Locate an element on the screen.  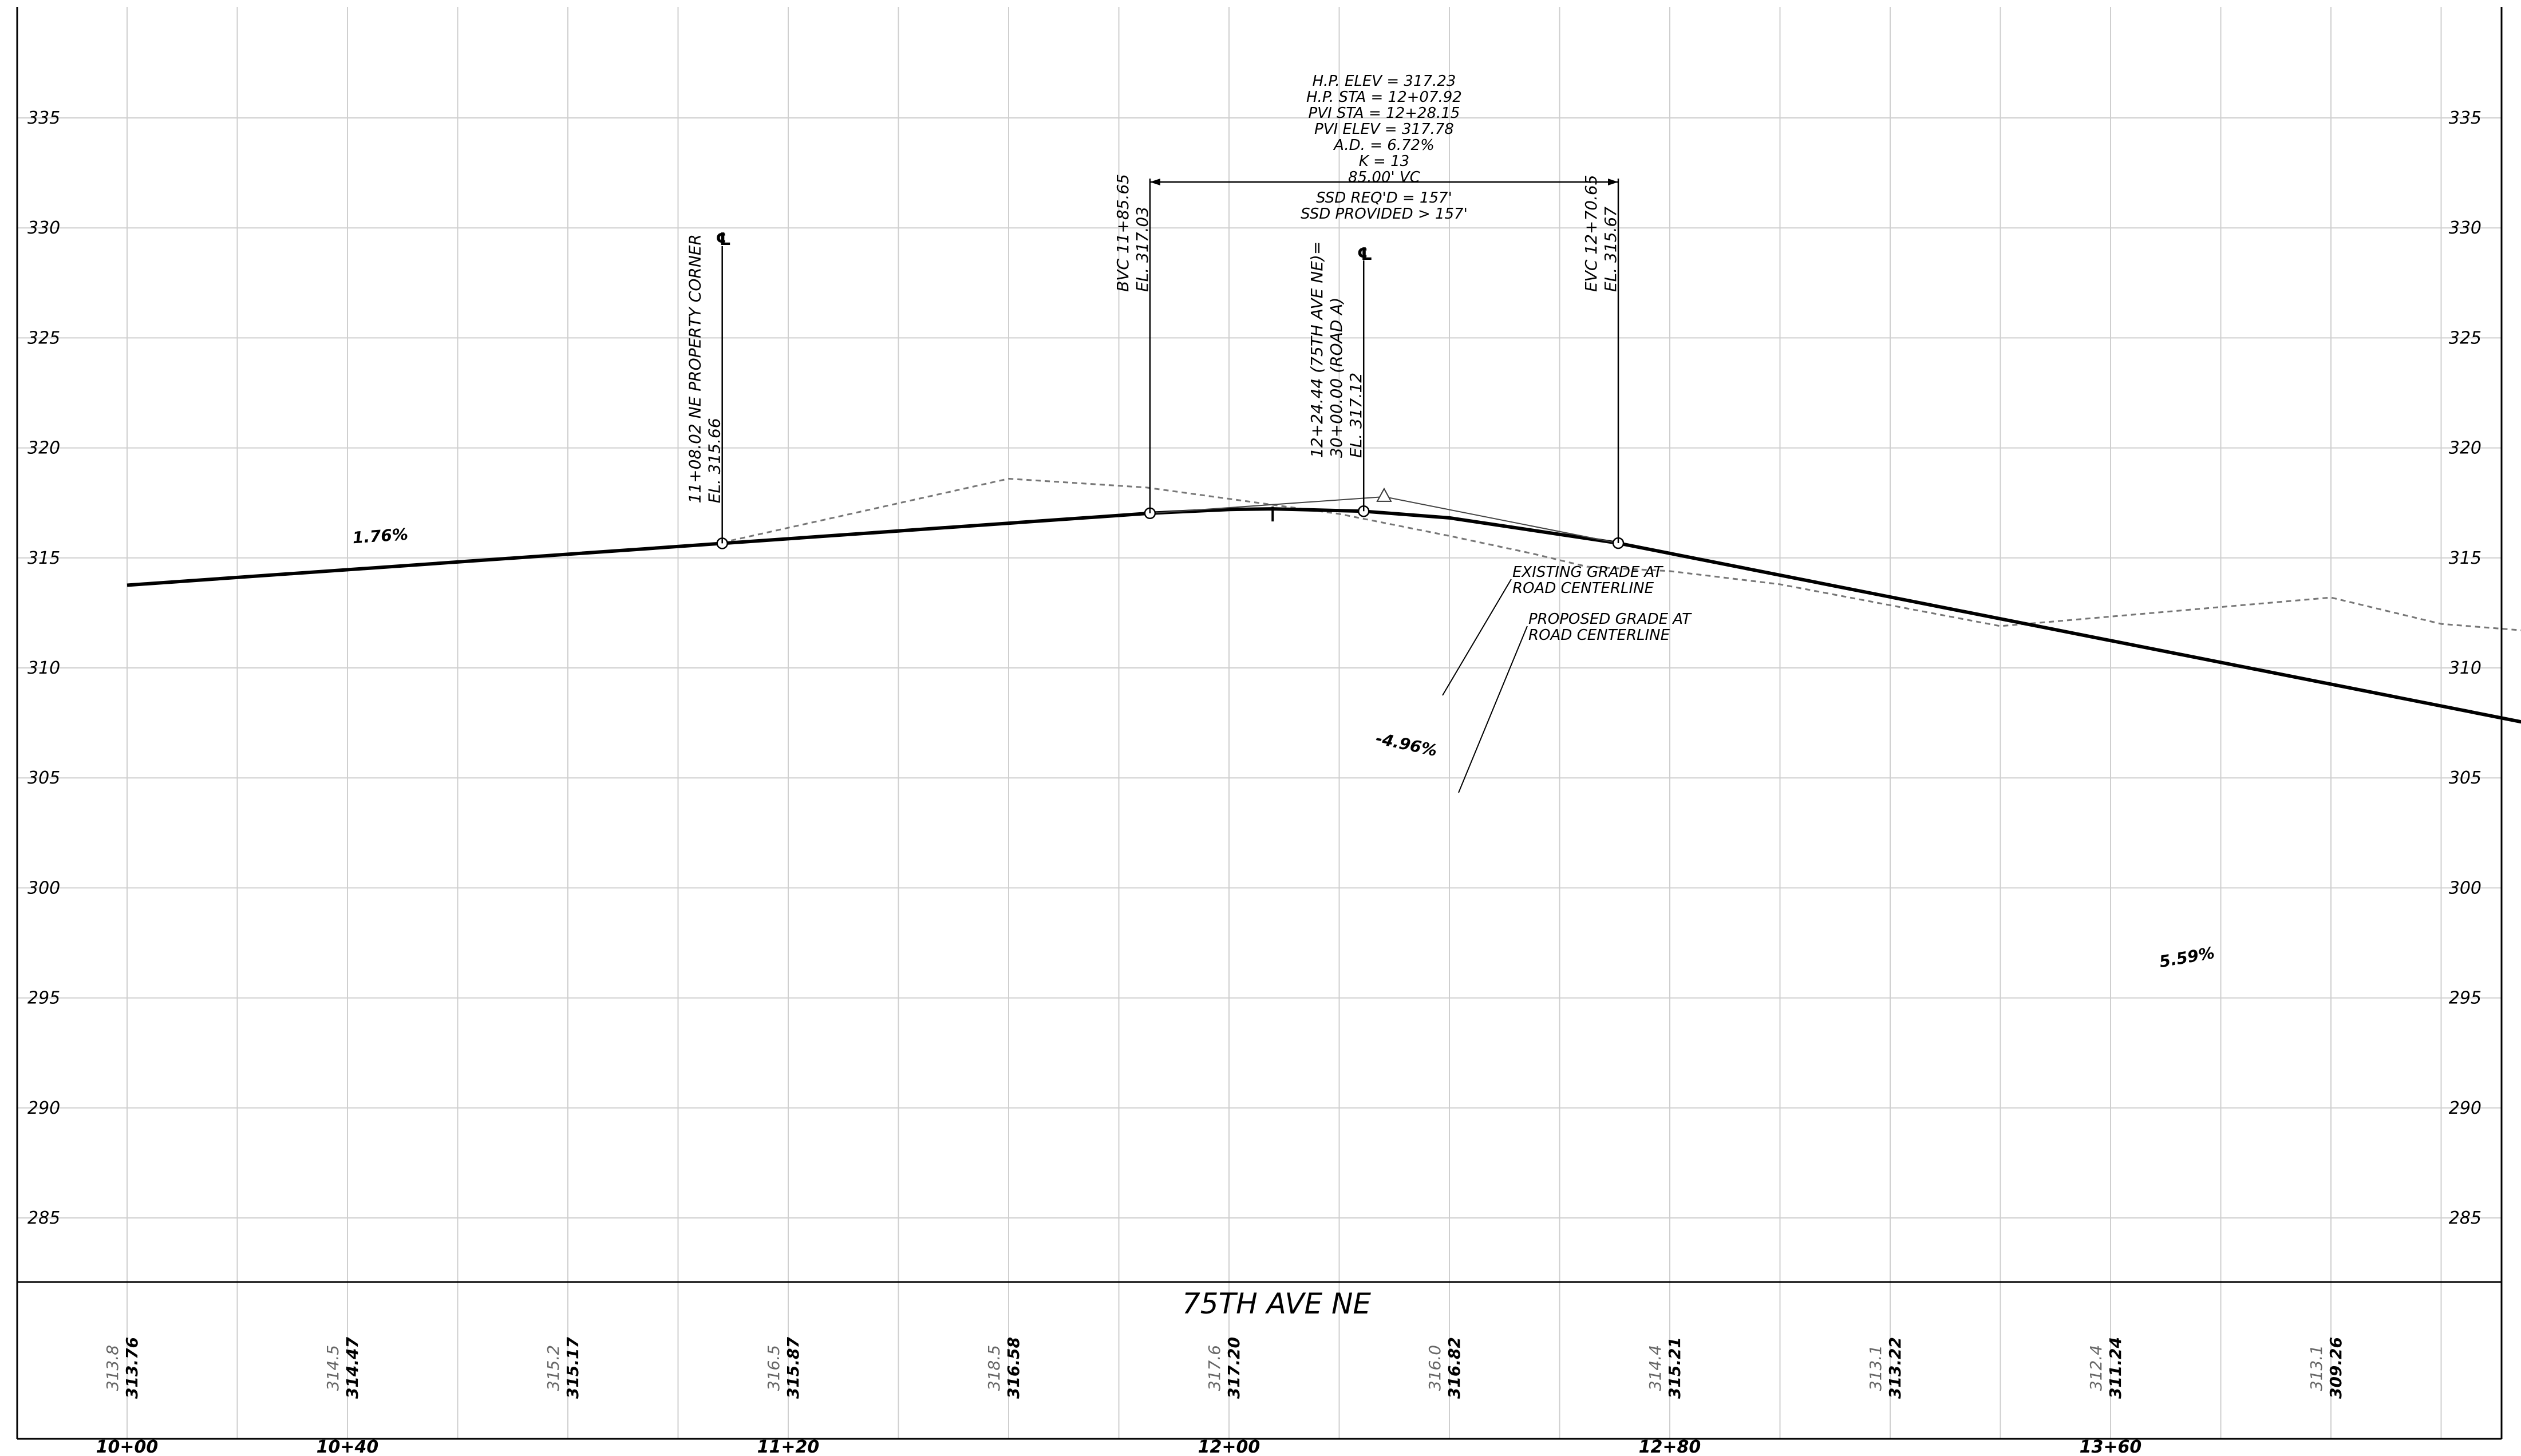
intersection-a-label: 12+24.44 (75TH AVE NE)= is located at coordinates (1316, 350).